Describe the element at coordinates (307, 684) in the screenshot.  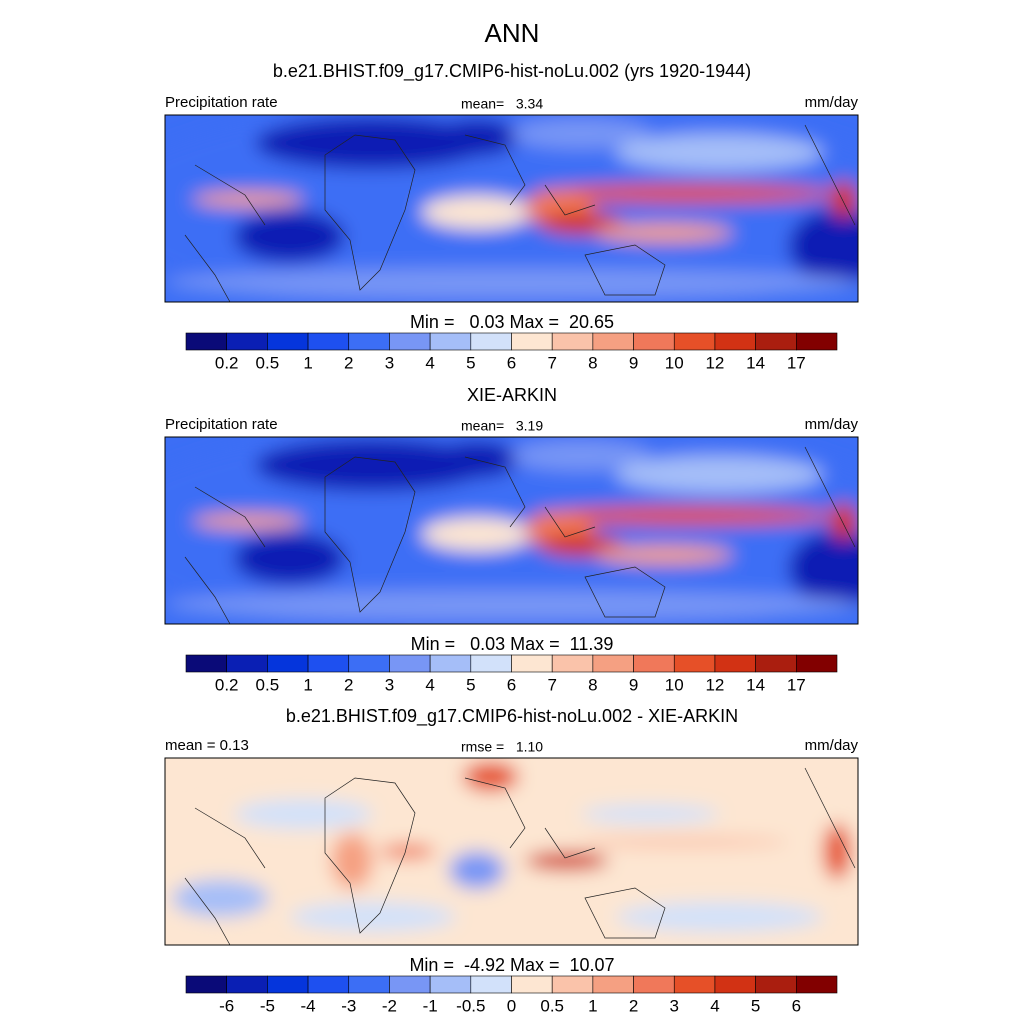
I see `colorbar-label: 1` at that location.